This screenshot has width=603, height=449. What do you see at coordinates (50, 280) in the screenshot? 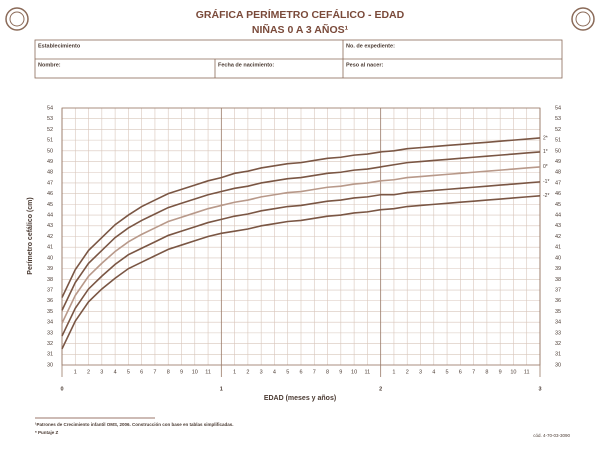
I see `y-tick-label: 38` at bounding box center [50, 280].